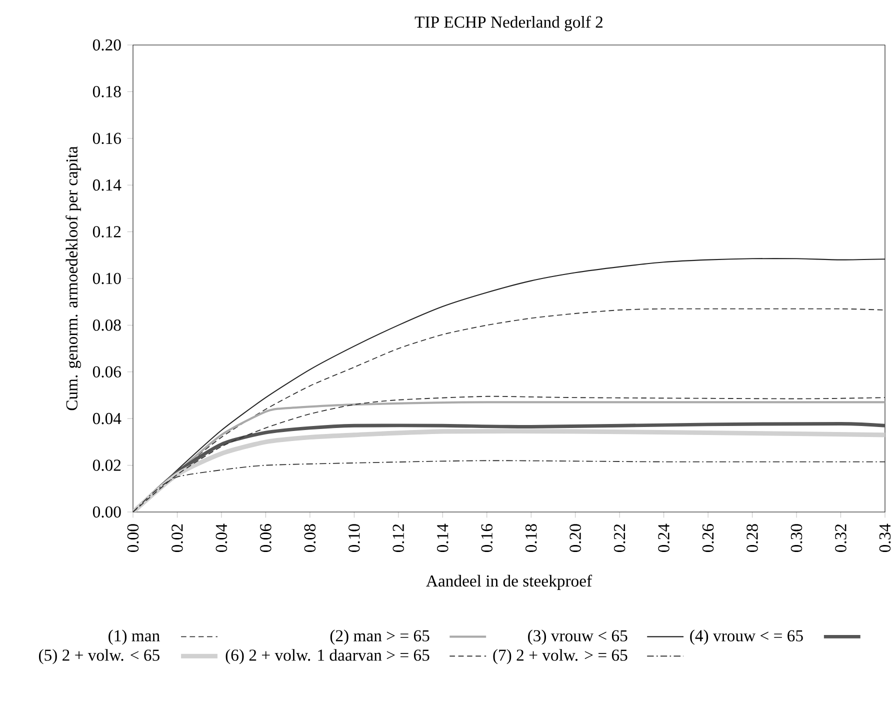 The width and height of the screenshot is (893, 712). What do you see at coordinates (222, 538) in the screenshot?
I see `x-tick-label: 0.04` at bounding box center [222, 538].